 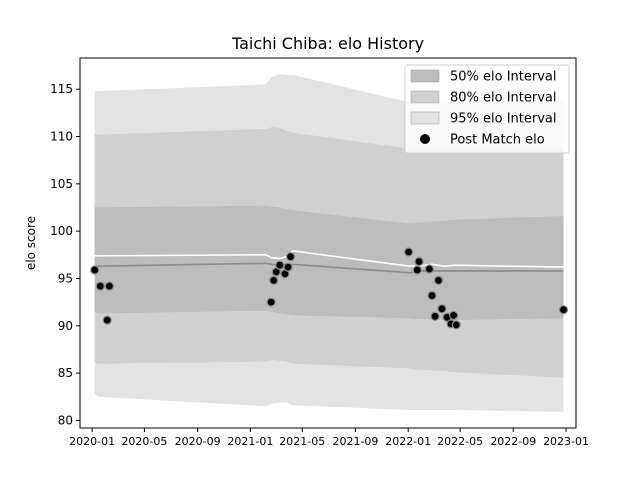 What do you see at coordinates (65, 326) in the screenshot?
I see `y-tick-label: 90` at bounding box center [65, 326].